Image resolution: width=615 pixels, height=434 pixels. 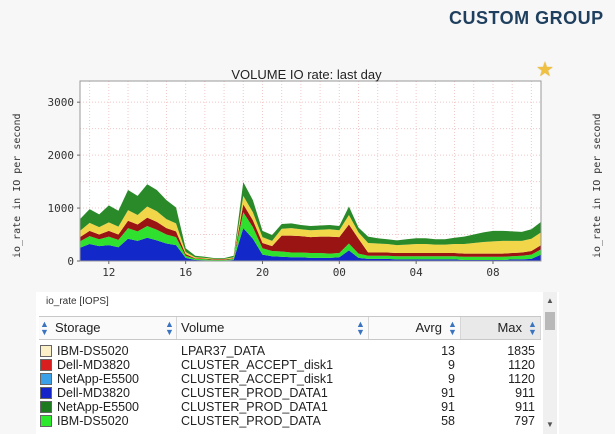 What do you see at coordinates (17, 186) in the screenshot?
I see `chart-ylabel-left: io_rate in IO per second` at bounding box center [17, 186].